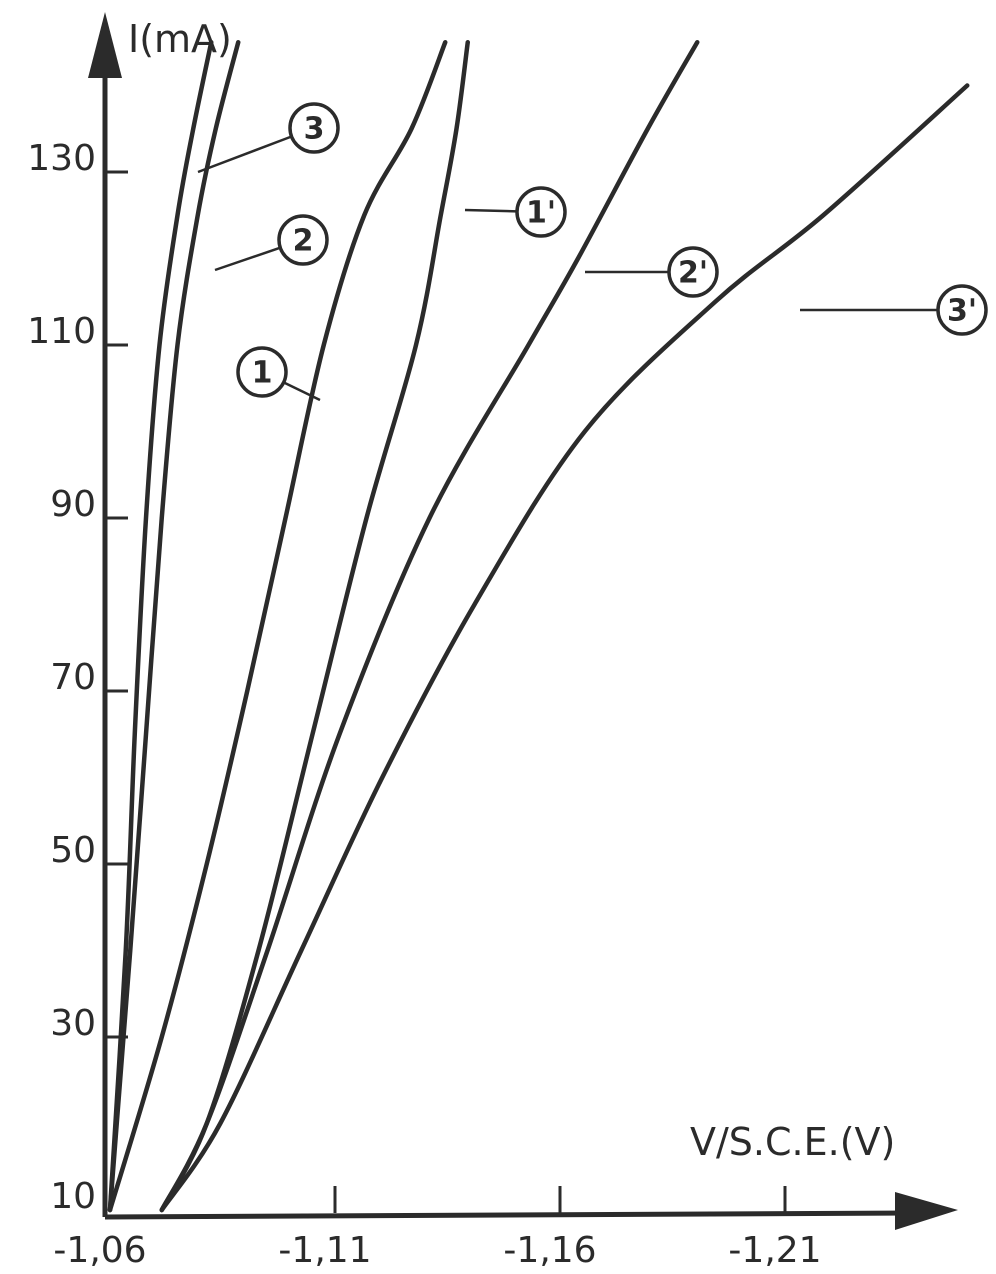 This screenshot has height=1274, width=996. I want to click on y-tick-label: 10, so click(73, 1196).